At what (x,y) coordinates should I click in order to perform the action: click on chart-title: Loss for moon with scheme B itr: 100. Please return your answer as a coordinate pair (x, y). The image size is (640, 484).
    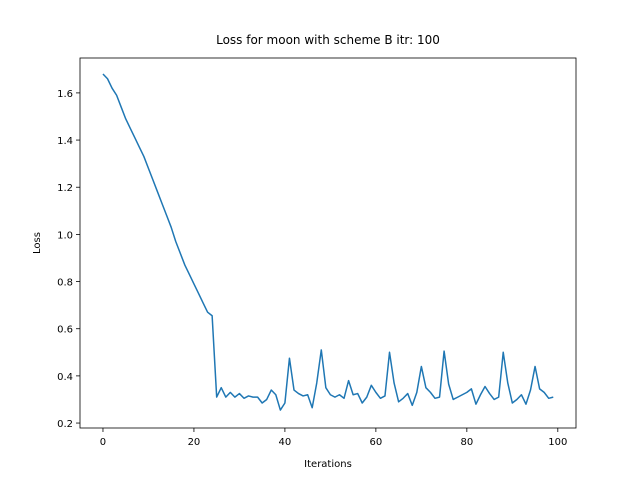
    Looking at the image, I should click on (328, 40).